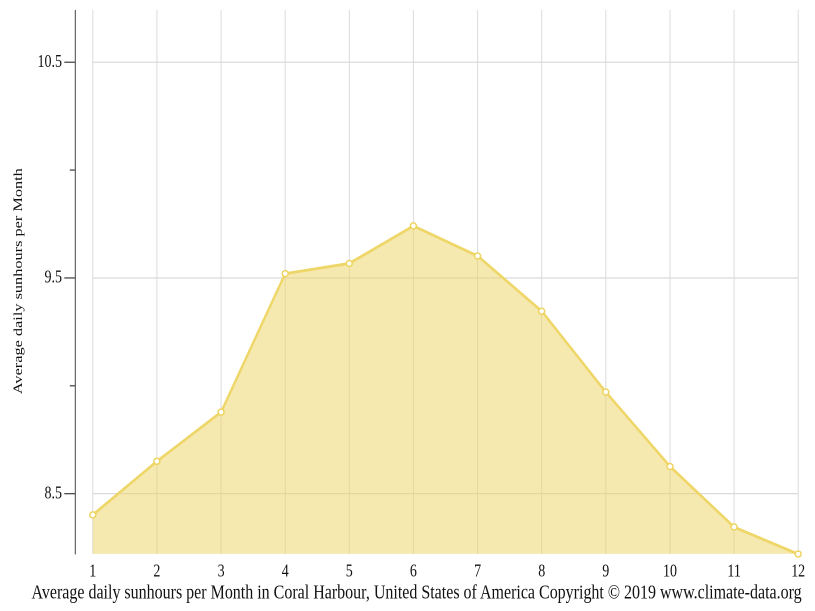 The width and height of the screenshot is (815, 611). I want to click on svg-text: 2, so click(156, 571).